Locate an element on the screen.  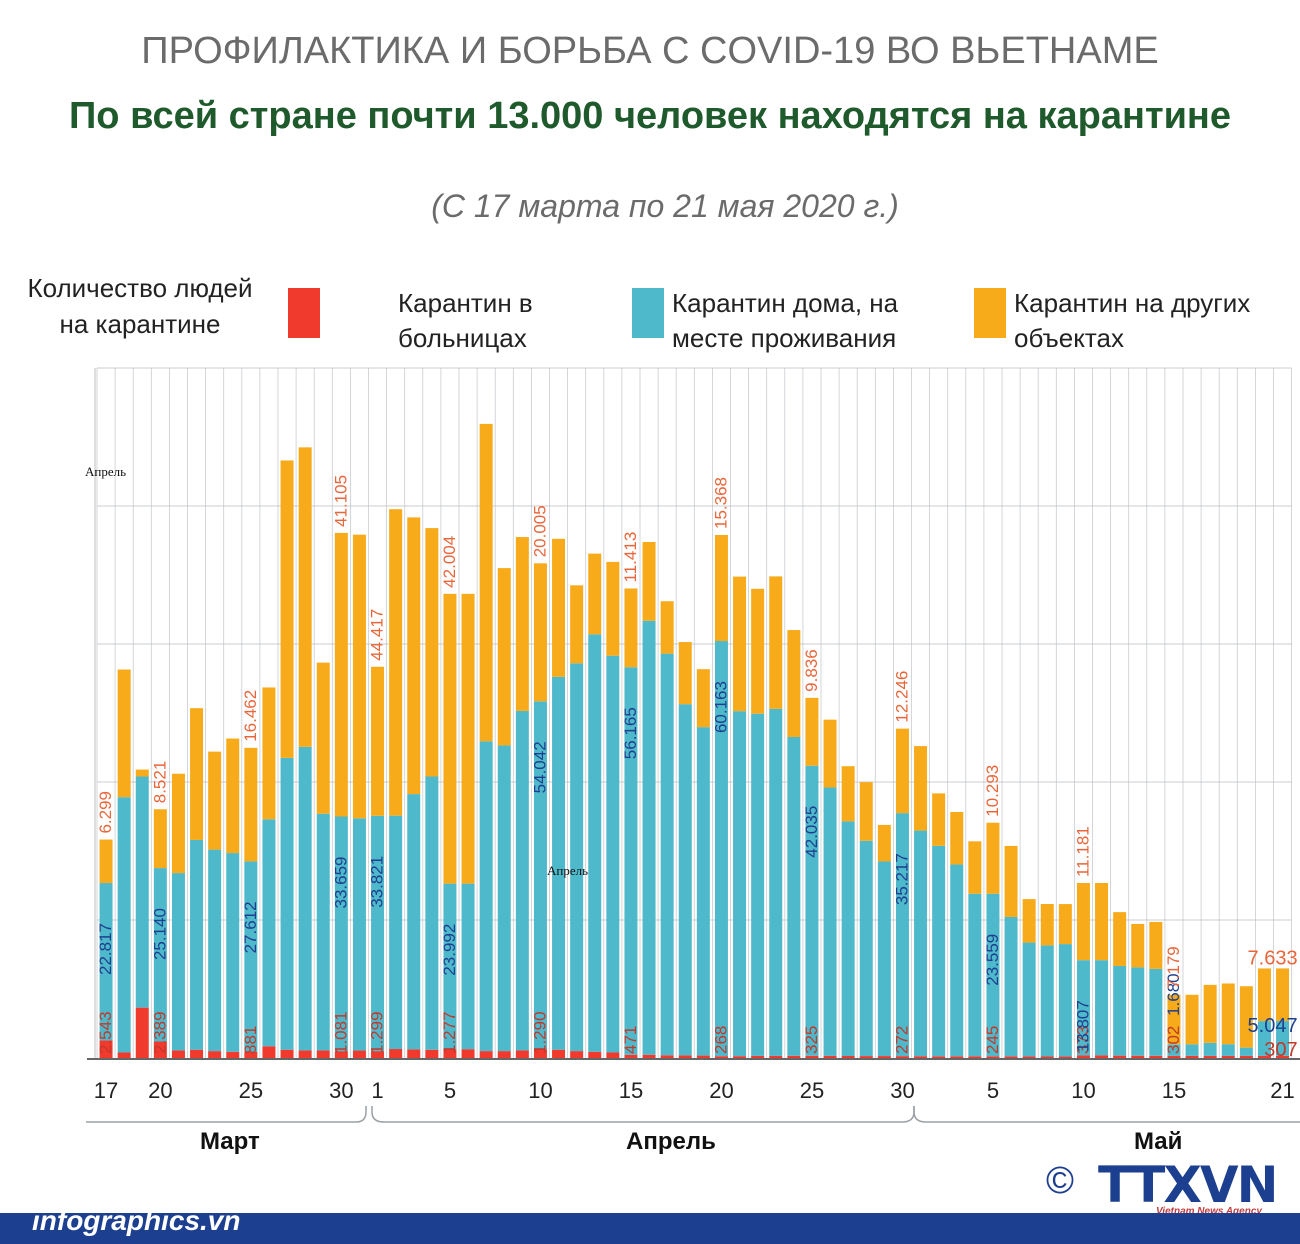
data-label-other: 11.413 is located at coordinates (630, 557).